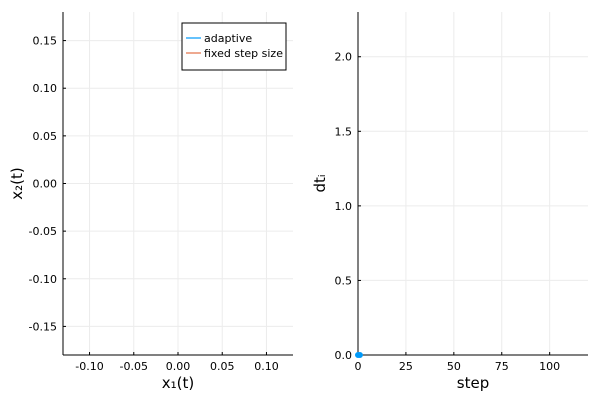 The width and height of the screenshot is (600, 400). What do you see at coordinates (454, 366) in the screenshot?
I see `x-tick-label: 50` at bounding box center [454, 366].